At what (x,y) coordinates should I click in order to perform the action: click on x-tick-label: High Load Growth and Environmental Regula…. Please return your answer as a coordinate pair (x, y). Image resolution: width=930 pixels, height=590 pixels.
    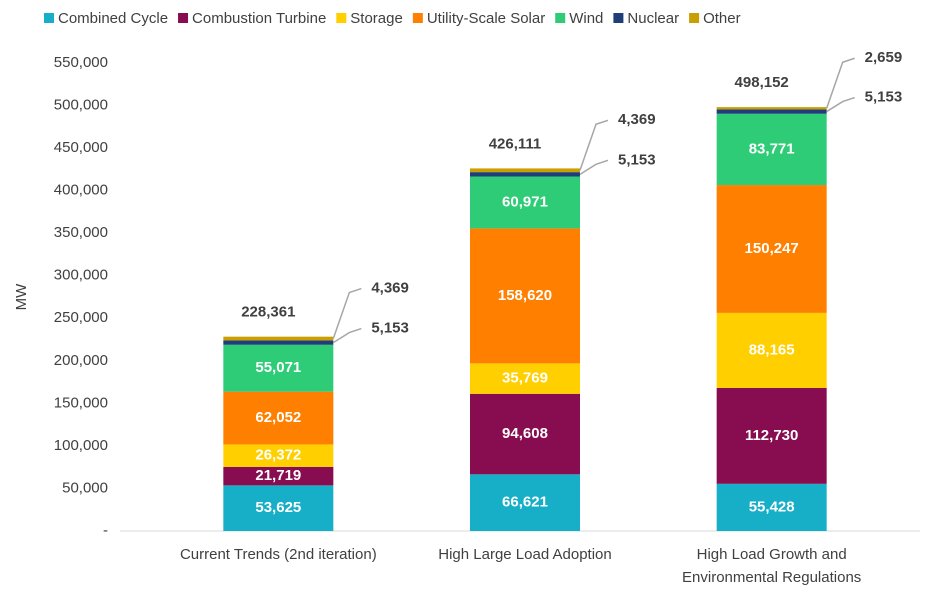
    Looking at the image, I should click on (771, 566).